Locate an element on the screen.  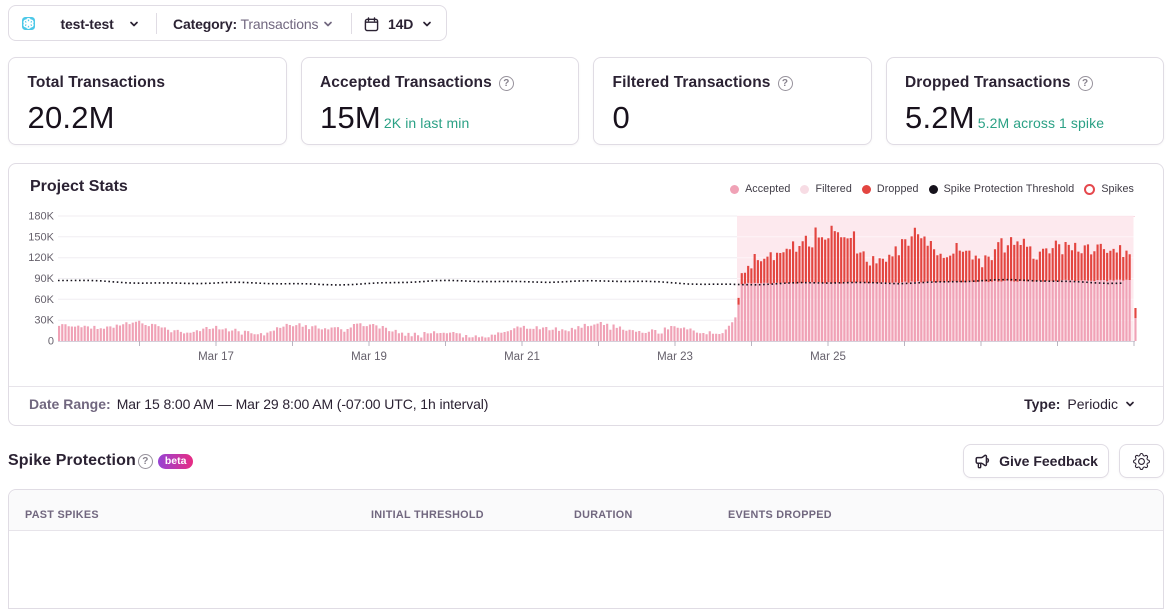
svg-text: 120K is located at coordinates (41, 258).